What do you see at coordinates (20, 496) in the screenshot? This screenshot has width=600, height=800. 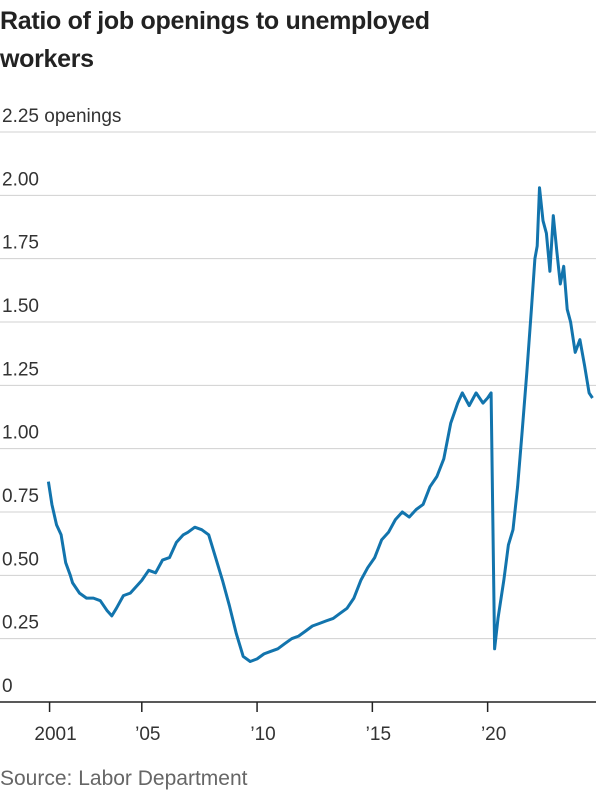 I see `y-tick-label: 0.75` at bounding box center [20, 496].